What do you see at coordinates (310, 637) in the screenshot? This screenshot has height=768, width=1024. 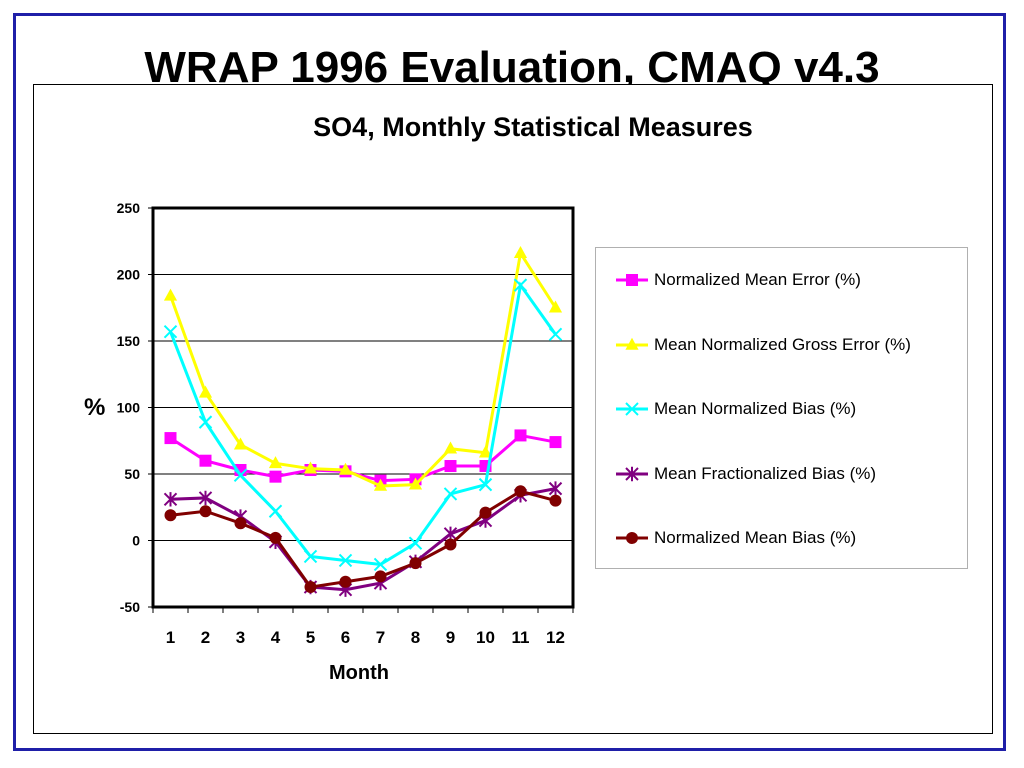 I see `x-tick-label: 5` at bounding box center [310, 637].